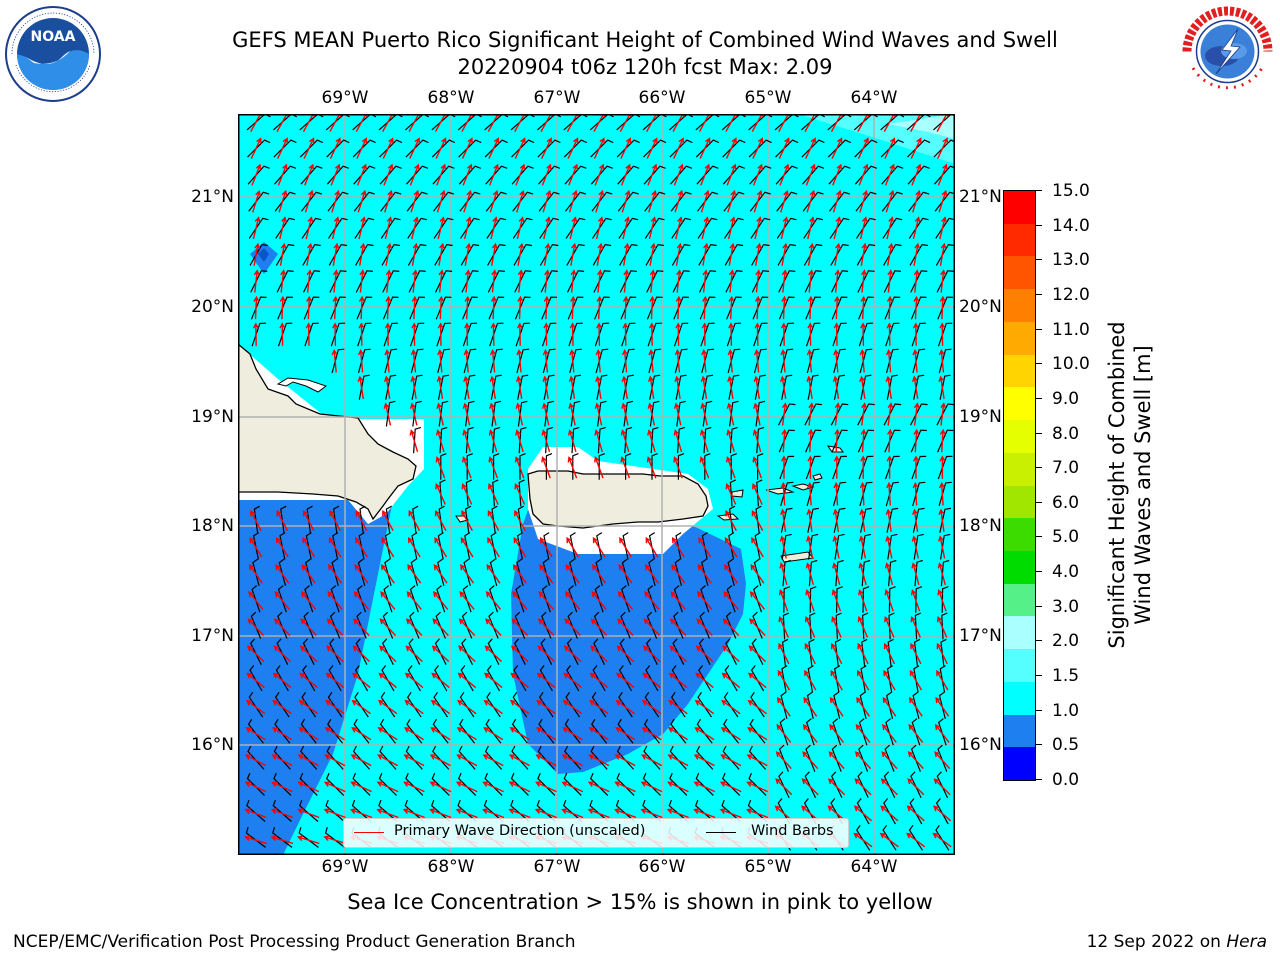 This screenshot has width=1280, height=960. I want to click on lat-left-16: 16°N, so click(212, 745).